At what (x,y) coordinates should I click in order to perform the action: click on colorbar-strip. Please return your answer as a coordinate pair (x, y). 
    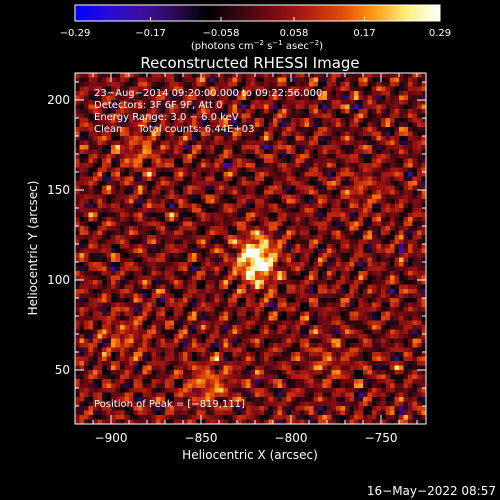
    Looking at the image, I should click on (257, 13).